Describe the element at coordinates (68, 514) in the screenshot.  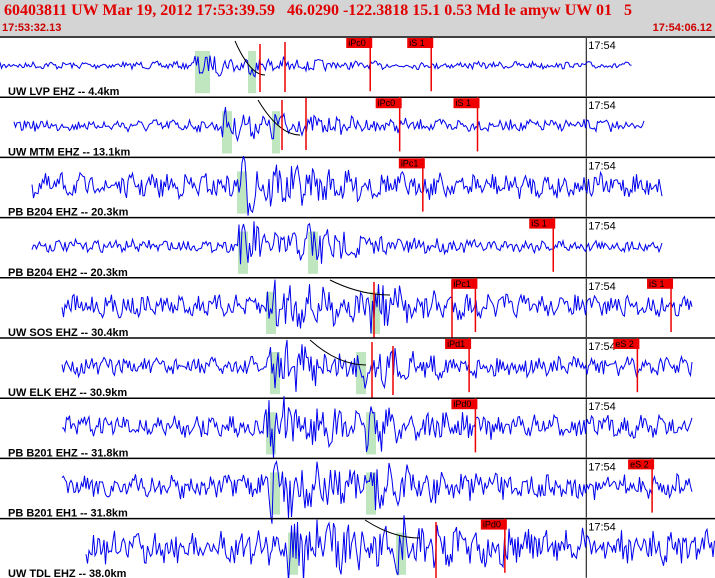
I see `station-label: PB B201 EH1 -- 31.8km` at that location.